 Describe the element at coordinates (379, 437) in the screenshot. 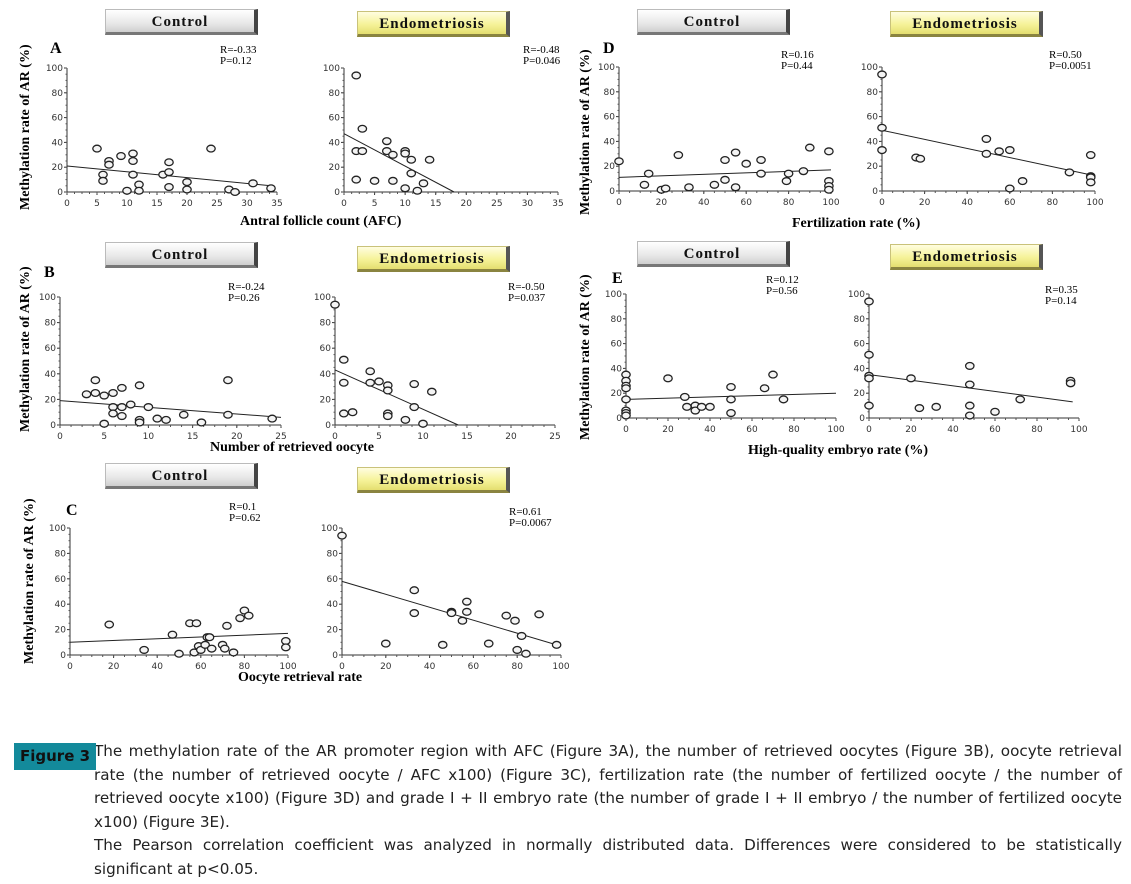

I see `x-tick-label: 5` at that location.